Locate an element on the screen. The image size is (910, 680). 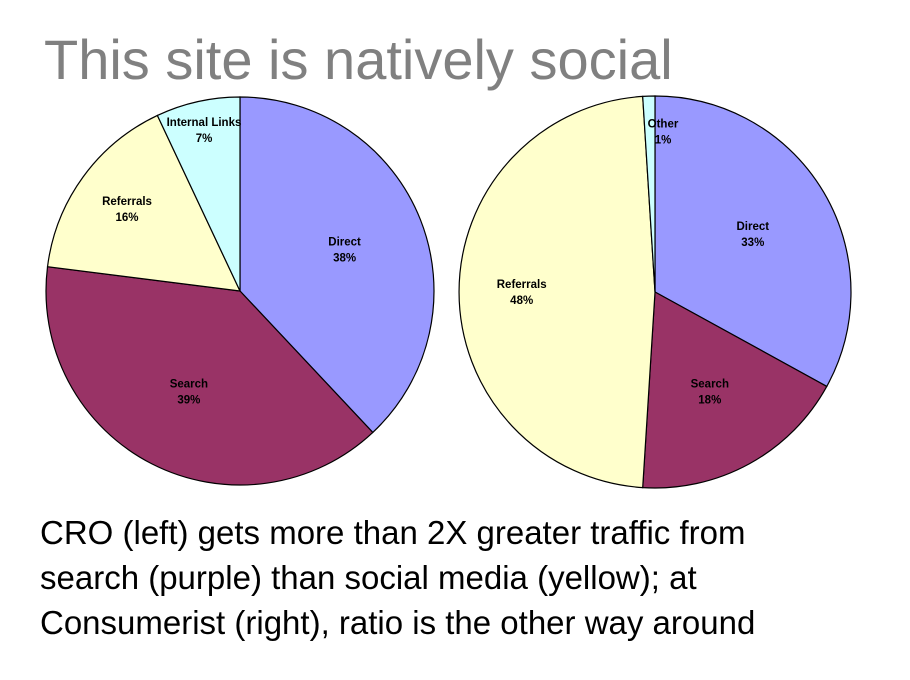
slice-percent-label: 33% is located at coordinates (752, 243).